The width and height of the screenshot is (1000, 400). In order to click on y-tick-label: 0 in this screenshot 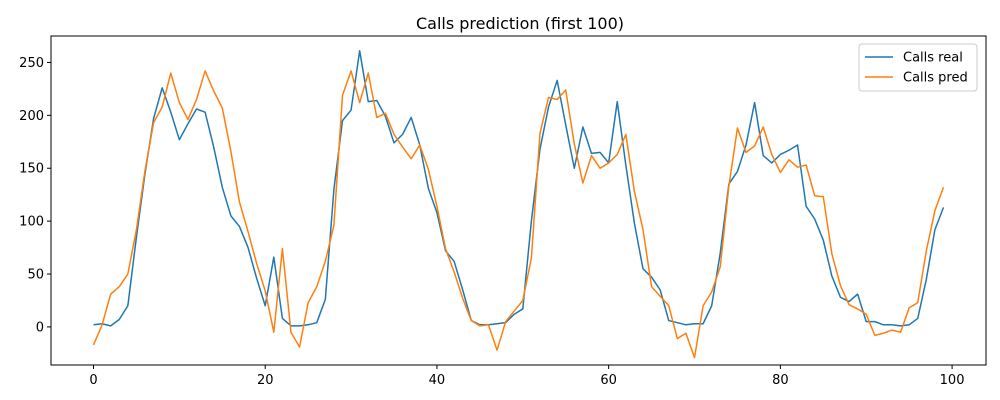, I will do `click(40, 327)`.